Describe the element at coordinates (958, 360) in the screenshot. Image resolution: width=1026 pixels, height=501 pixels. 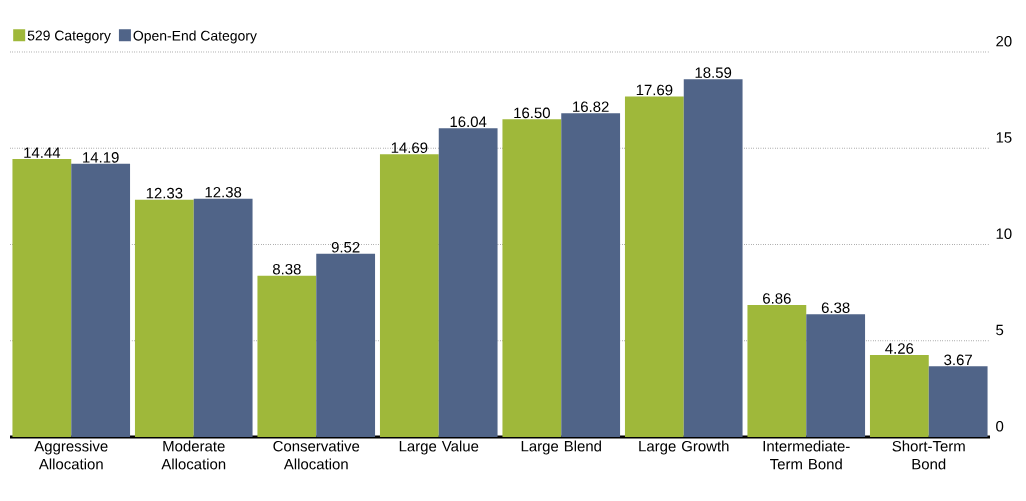
I see `data-label: 3.67` at that location.